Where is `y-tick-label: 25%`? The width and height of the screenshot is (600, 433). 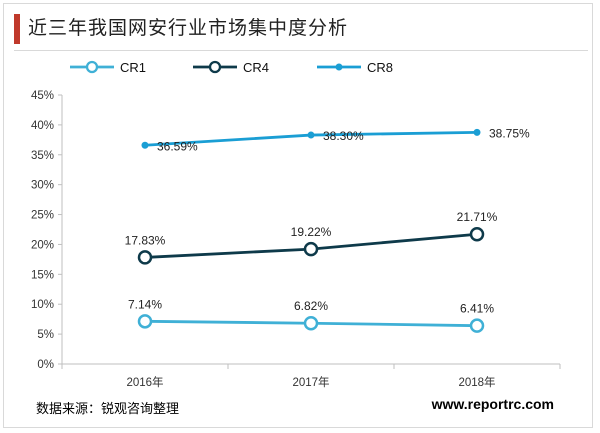
y-tick-label: 25% is located at coordinates (42, 216).